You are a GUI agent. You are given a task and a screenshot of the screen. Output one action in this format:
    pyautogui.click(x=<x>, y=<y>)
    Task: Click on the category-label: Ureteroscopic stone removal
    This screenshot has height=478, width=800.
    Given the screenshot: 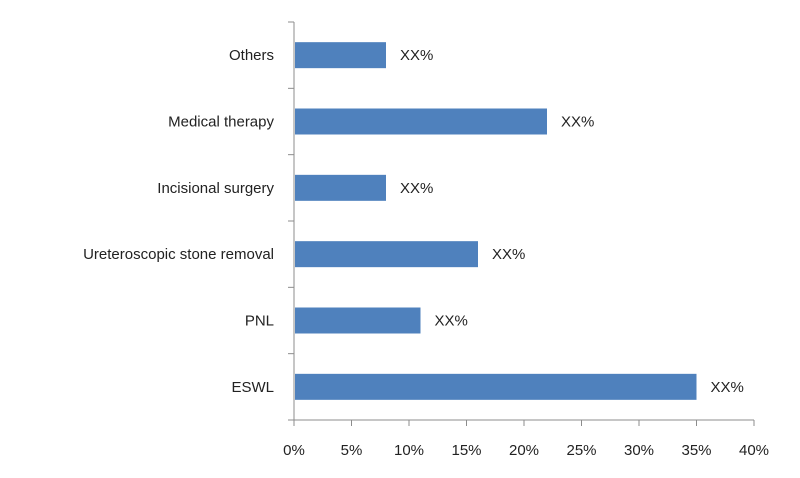 What is the action you would take?
    pyautogui.click(x=178, y=254)
    